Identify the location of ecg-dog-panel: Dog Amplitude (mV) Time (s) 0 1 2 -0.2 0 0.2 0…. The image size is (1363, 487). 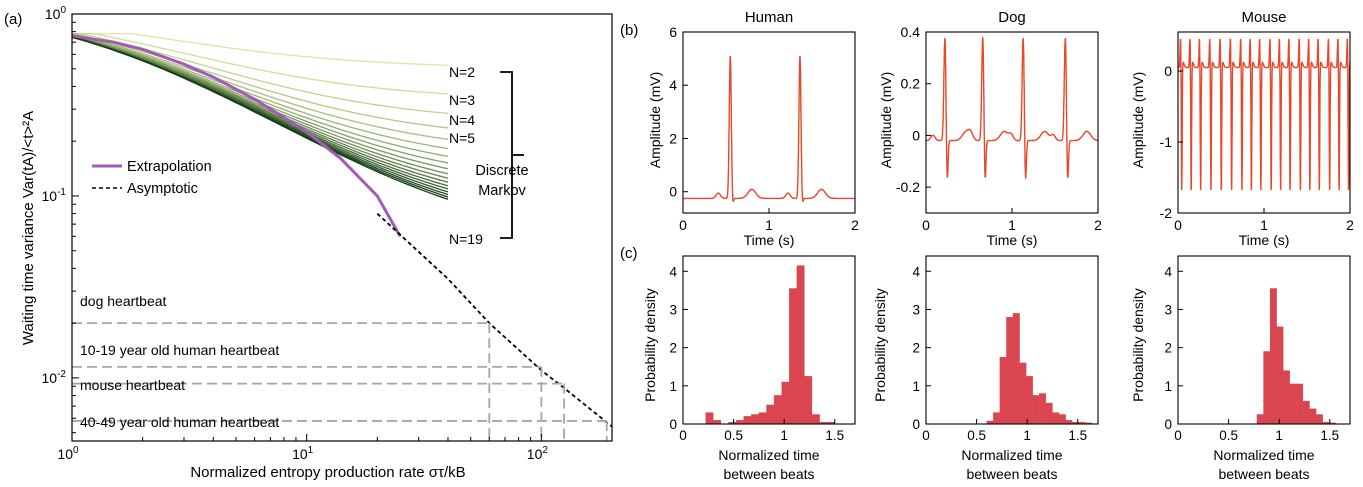
(990, 128).